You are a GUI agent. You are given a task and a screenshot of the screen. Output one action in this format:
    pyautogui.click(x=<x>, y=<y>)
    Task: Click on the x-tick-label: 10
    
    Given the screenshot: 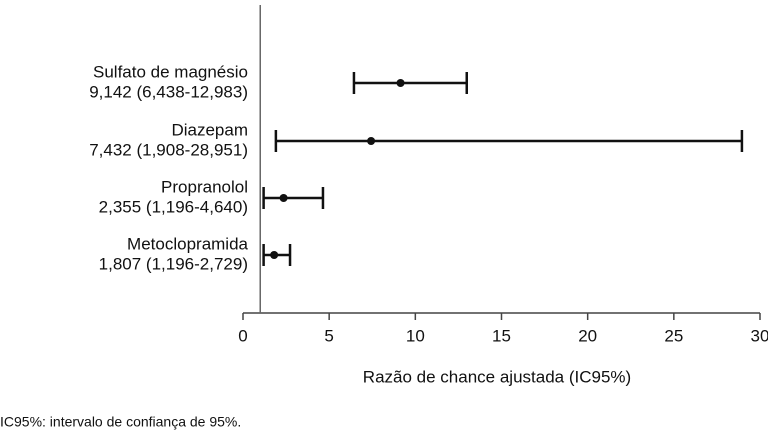 What is the action you would take?
    pyautogui.click(x=415, y=335)
    